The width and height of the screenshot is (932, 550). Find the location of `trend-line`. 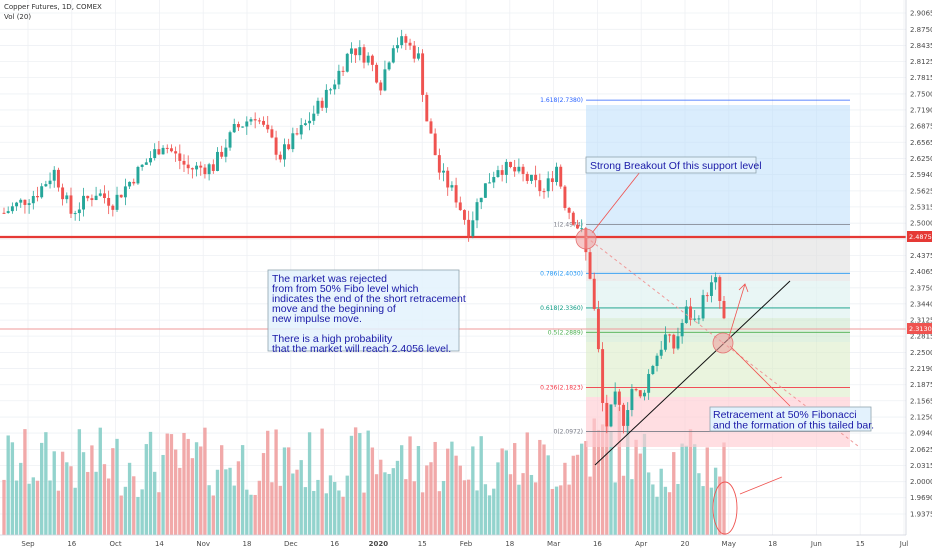

trend-line is located at coordinates (692, 373).